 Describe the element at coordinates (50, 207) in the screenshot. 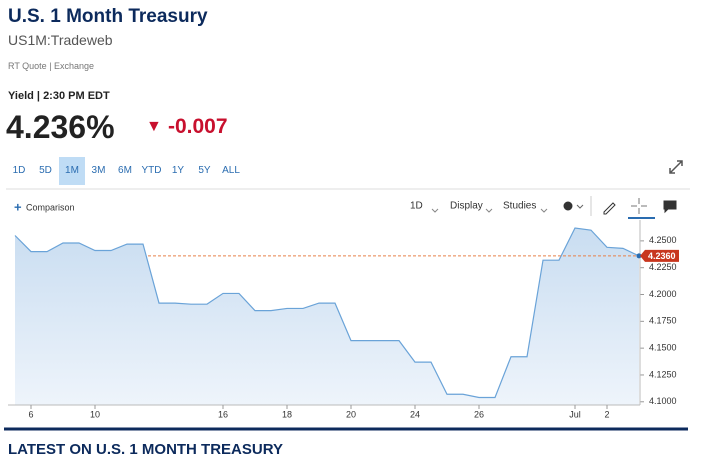

I see `comparison-button: Comparison` at that location.